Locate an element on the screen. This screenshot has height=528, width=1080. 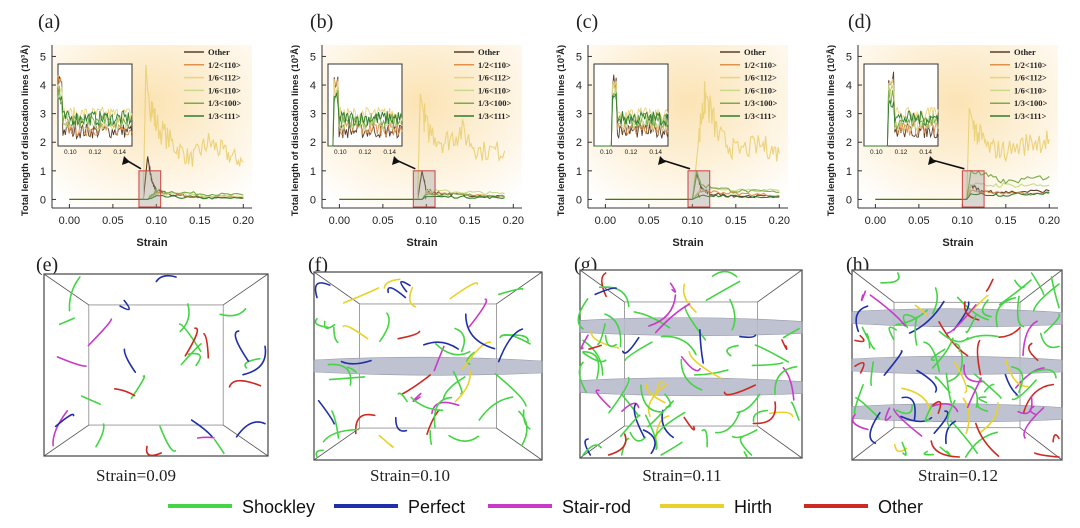
legend-entry: 1/3<100> is located at coordinates (224, 103).